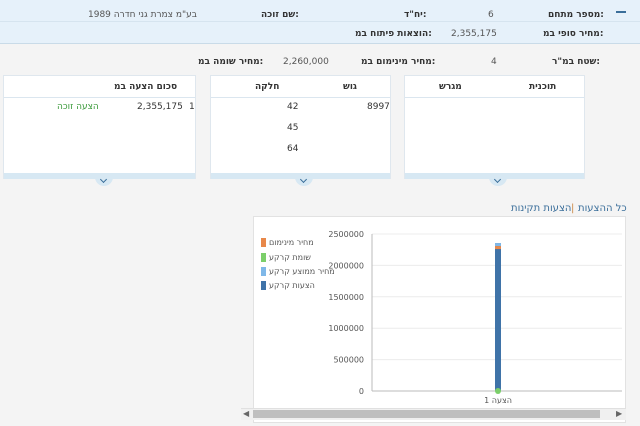 The width and height of the screenshot is (640, 426). I want to click on legend-label: הצעות קרקע, so click(292, 285).